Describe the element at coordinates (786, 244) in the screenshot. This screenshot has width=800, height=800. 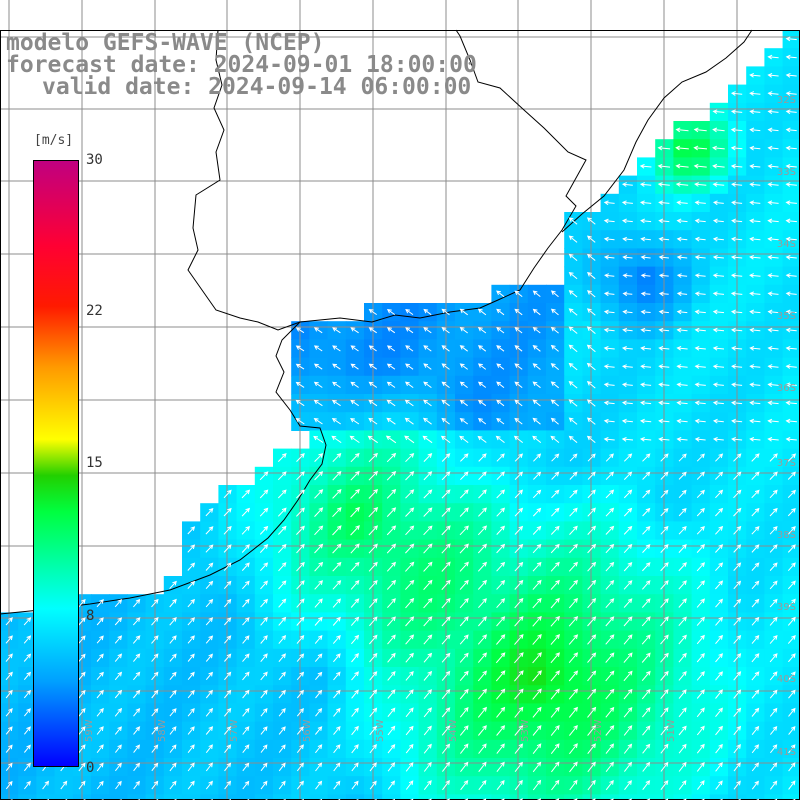
I see `lat-label: 34S` at that location.